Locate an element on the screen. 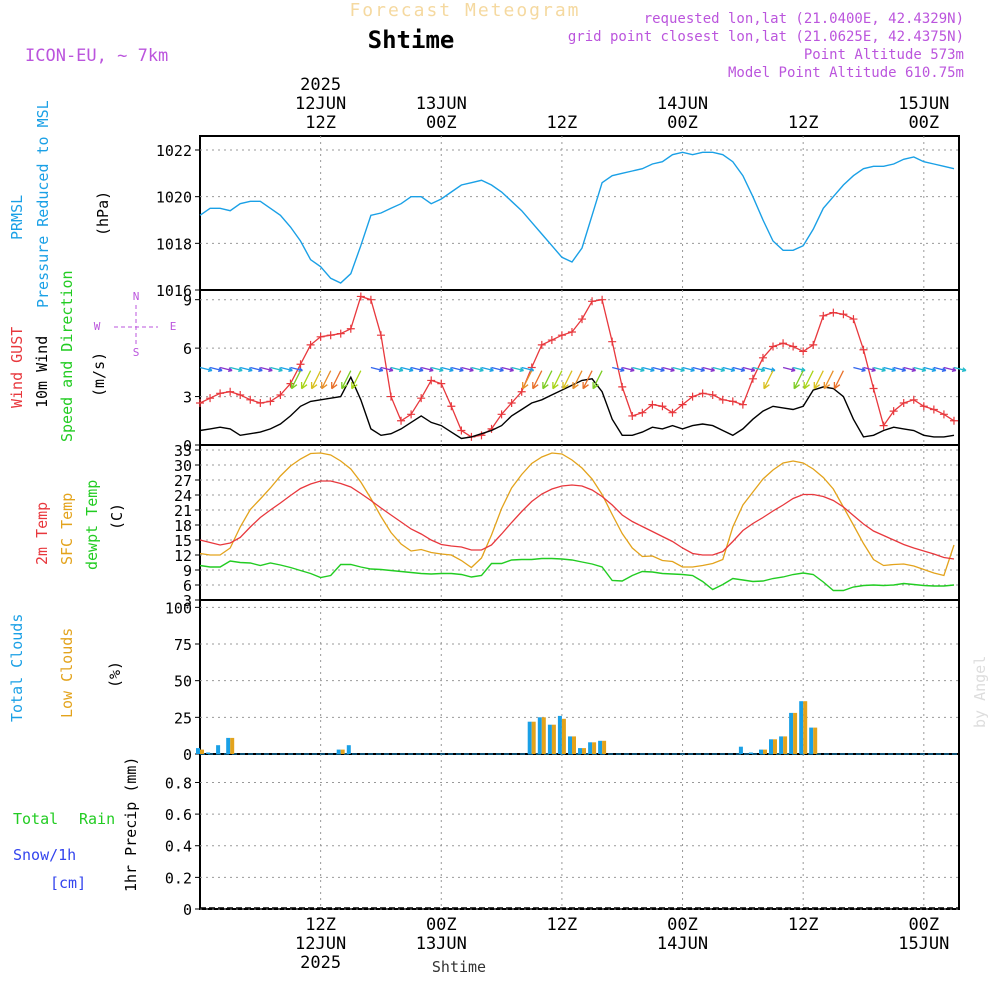  info-line-1: requested lon,lat (21.0400E, 42.4329N) is located at coordinates (804, 19).